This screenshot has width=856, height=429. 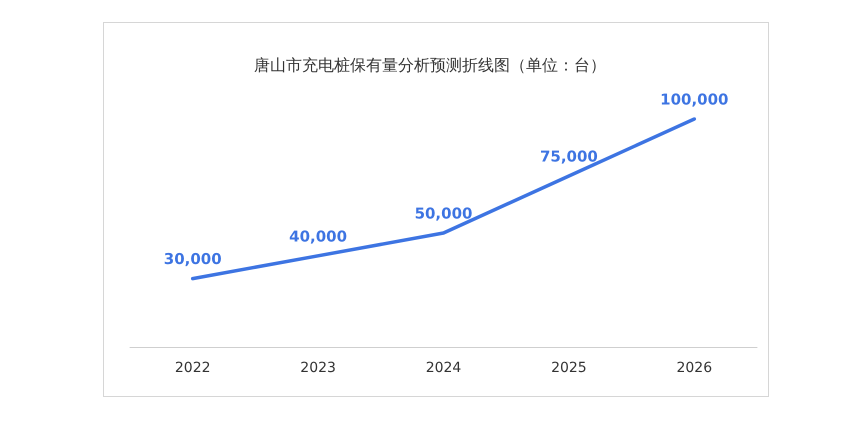 I want to click on x-tick-label: 2024, so click(x=444, y=368).